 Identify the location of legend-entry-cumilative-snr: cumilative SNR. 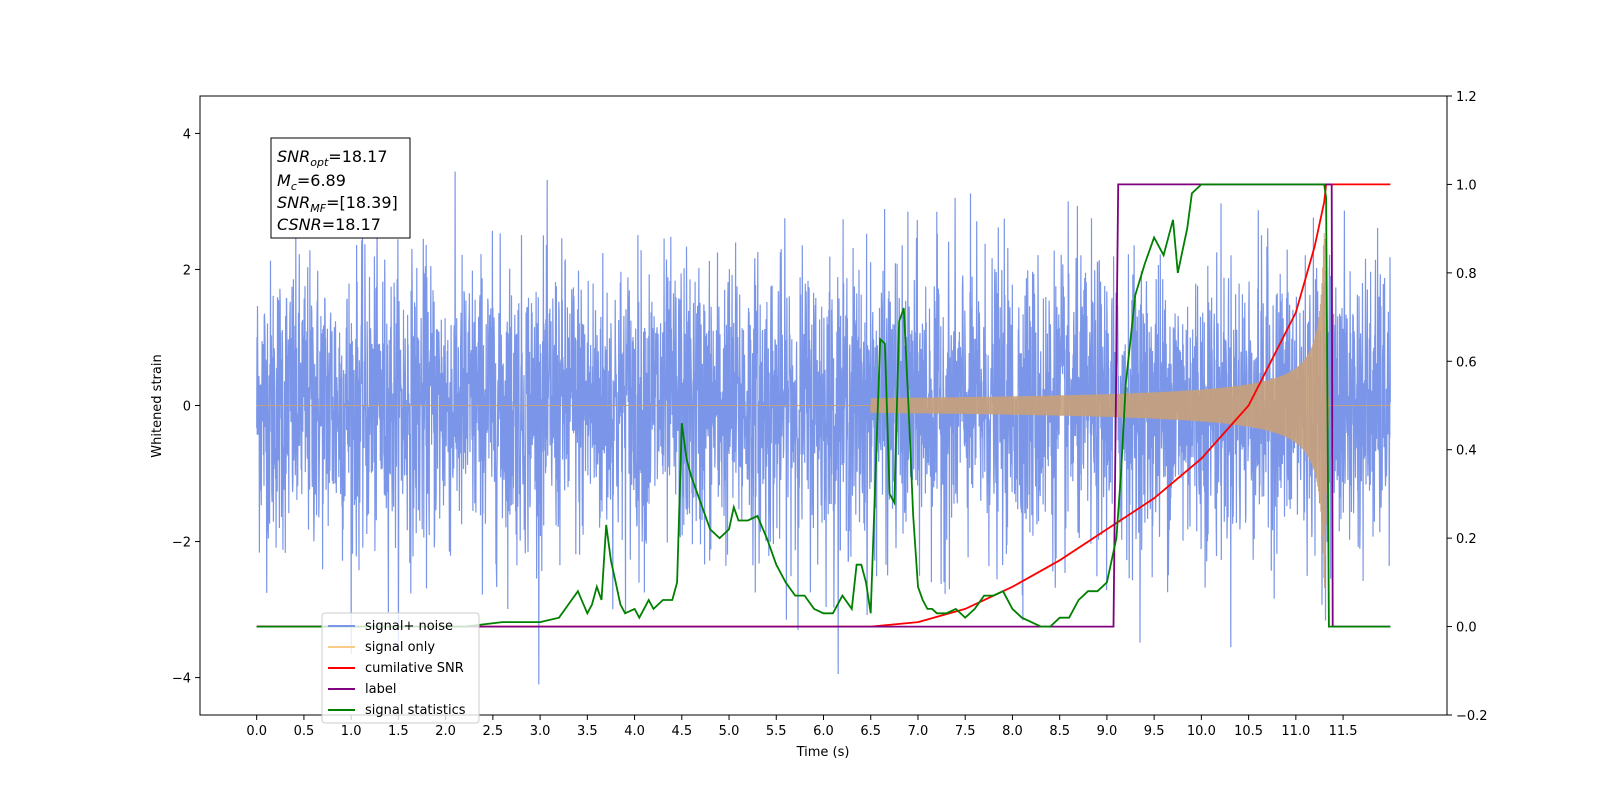
(396, 668).